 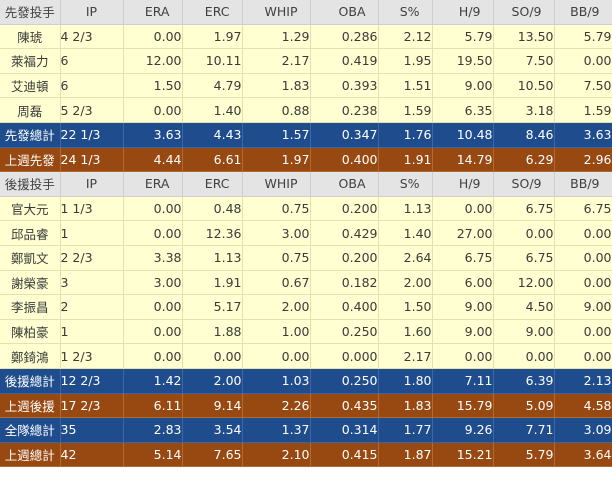 I want to click on whip-cell: 2.17, so click(x=276, y=61).